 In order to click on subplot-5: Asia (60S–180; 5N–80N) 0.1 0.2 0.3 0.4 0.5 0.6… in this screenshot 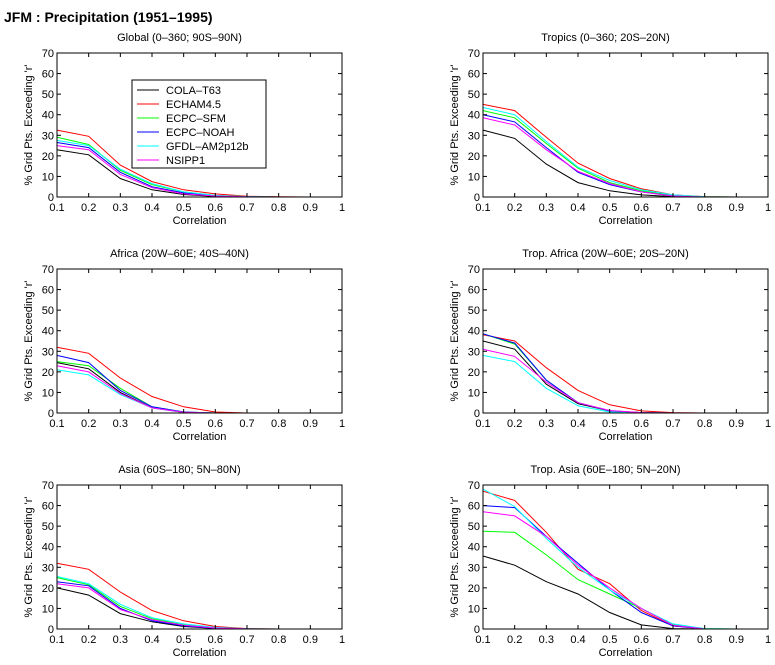, I will do `click(184, 561)`.